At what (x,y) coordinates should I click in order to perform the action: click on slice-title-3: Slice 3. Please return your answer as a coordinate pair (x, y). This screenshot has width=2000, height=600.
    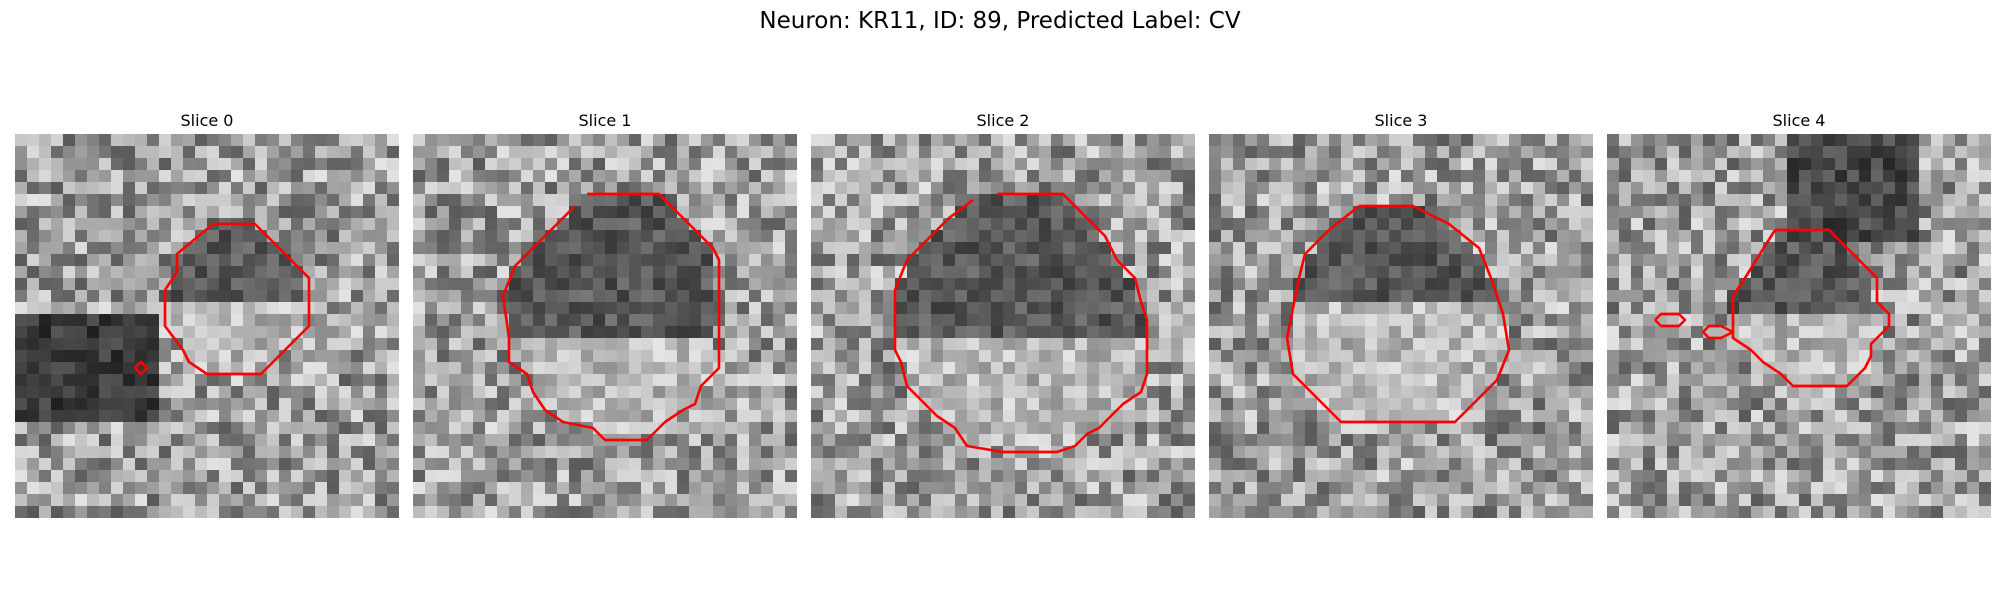
    Looking at the image, I should click on (1401, 120).